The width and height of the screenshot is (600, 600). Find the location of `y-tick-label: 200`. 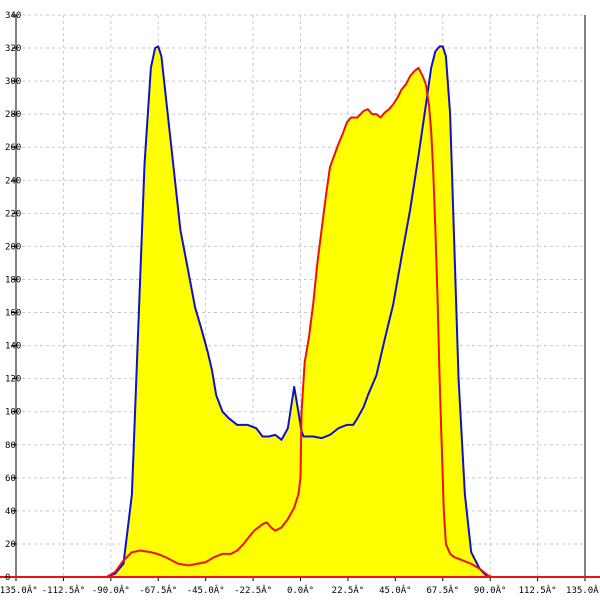

y-tick-label: 200 is located at coordinates (13, 247).